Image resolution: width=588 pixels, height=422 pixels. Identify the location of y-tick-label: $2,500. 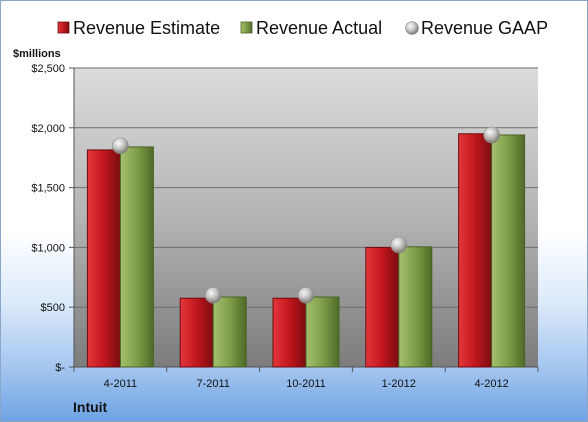
(48, 69).